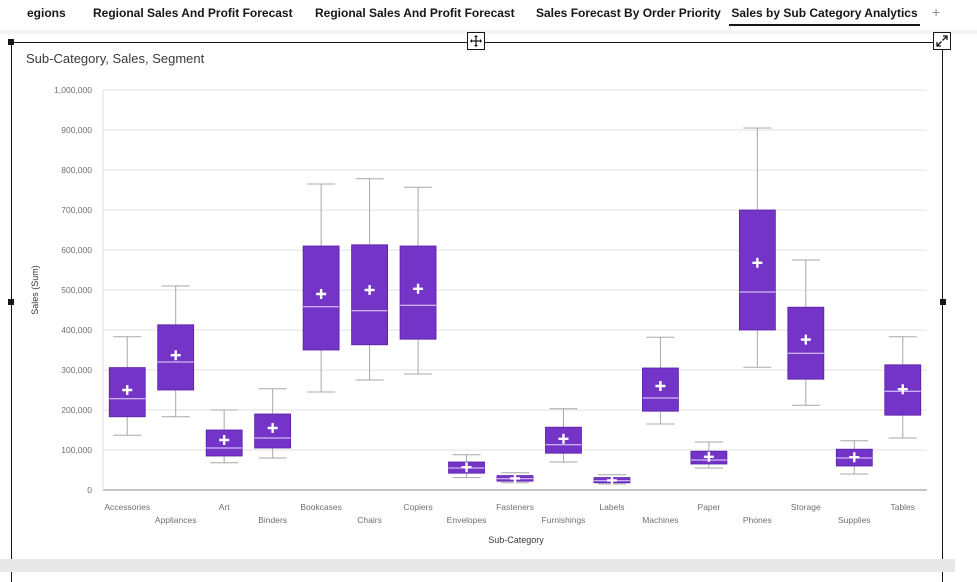 This screenshot has height=582, width=977. What do you see at coordinates (477, 565) in the screenshot?
I see `horizontal-scrollbar` at bounding box center [477, 565].